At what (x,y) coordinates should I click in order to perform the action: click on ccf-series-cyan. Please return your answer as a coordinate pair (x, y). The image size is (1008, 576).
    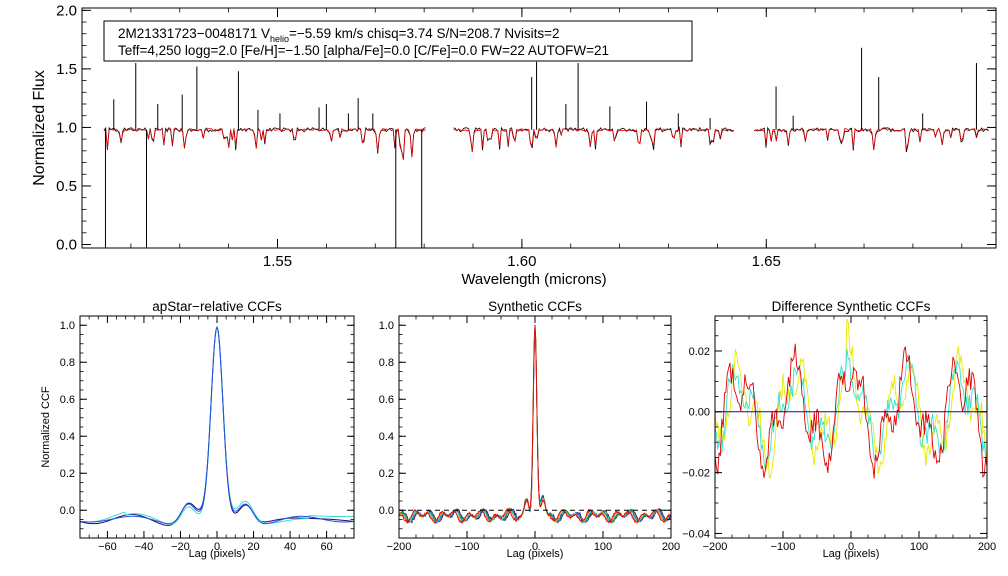
    Looking at the image, I should click on (535, 424).